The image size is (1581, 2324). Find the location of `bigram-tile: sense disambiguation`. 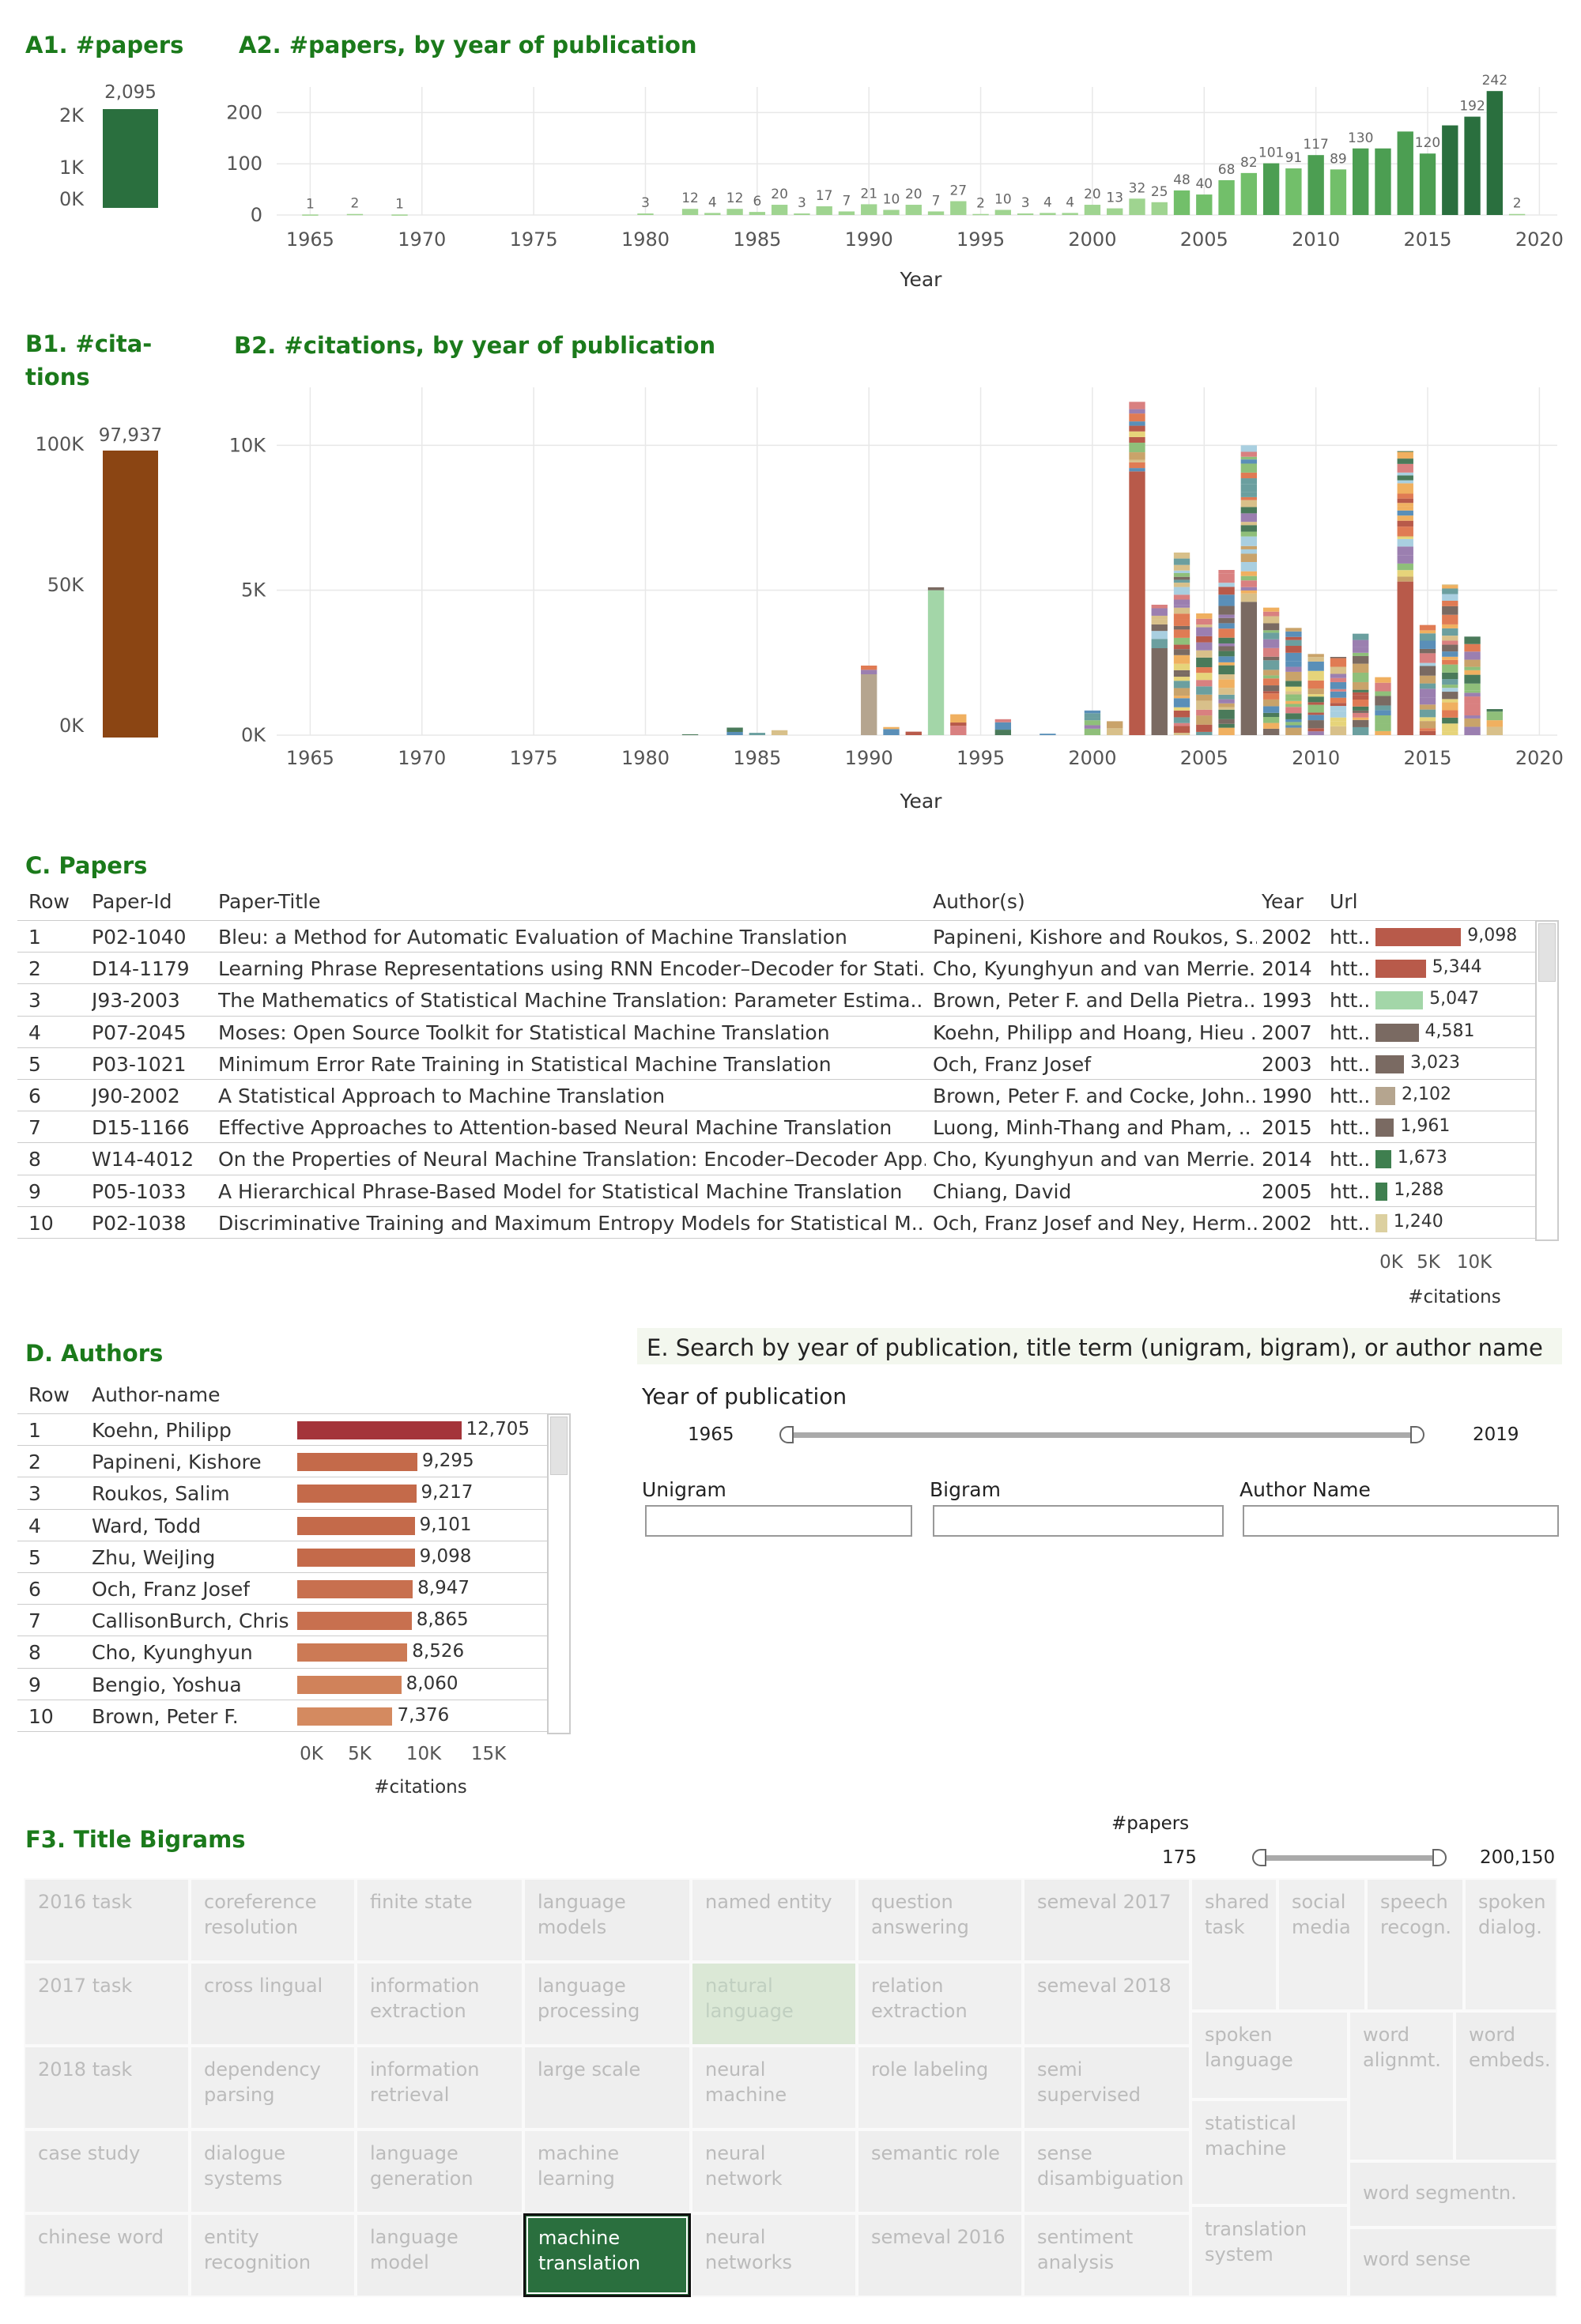

bigram-tile: sense disambiguation is located at coordinates (1106, 2171).